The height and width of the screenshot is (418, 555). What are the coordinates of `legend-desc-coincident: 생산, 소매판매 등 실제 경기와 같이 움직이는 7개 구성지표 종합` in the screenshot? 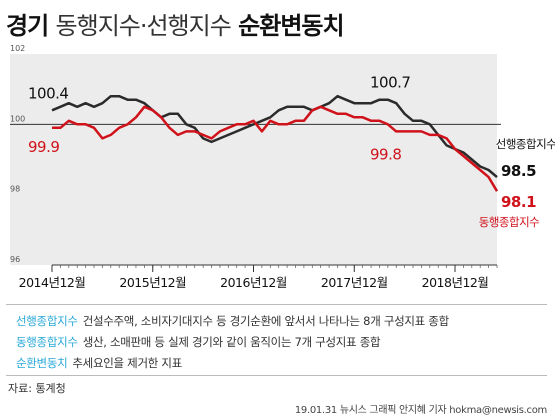 It's located at (231, 342).